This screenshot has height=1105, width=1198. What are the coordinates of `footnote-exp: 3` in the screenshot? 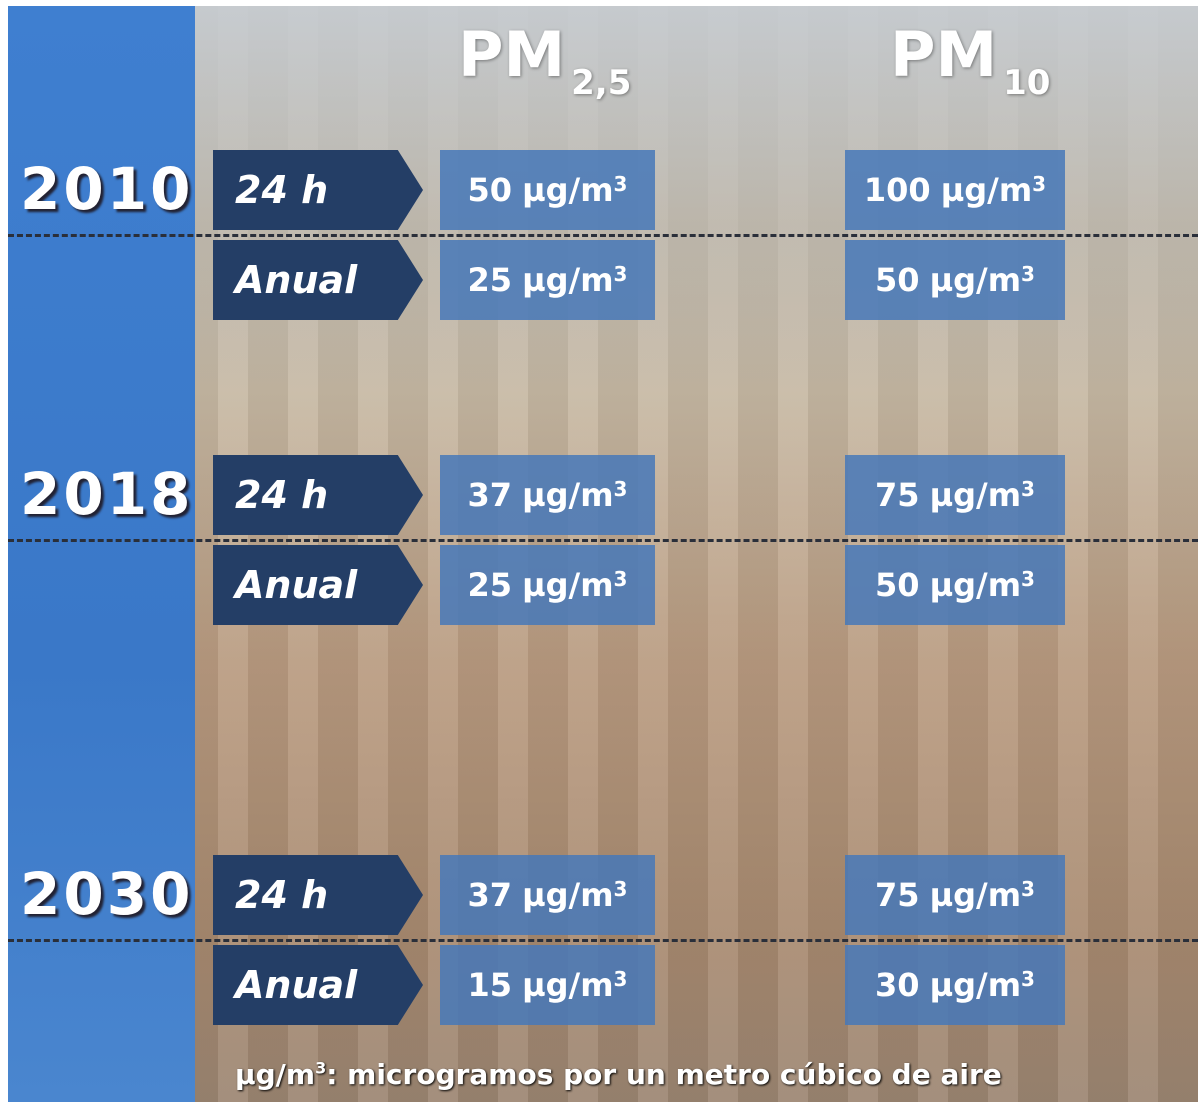 It's located at (321, 1068).